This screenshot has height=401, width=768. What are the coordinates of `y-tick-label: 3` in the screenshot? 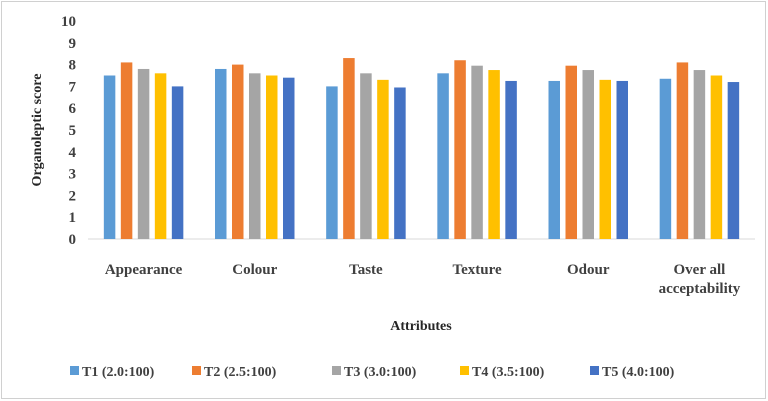 It's located at (73, 175).